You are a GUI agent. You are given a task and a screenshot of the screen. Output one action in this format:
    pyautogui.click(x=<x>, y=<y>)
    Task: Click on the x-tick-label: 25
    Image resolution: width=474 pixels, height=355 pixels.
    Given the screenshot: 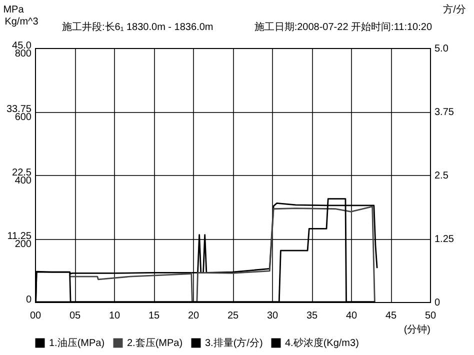 What is the action you would take?
    pyautogui.click(x=233, y=316)
    